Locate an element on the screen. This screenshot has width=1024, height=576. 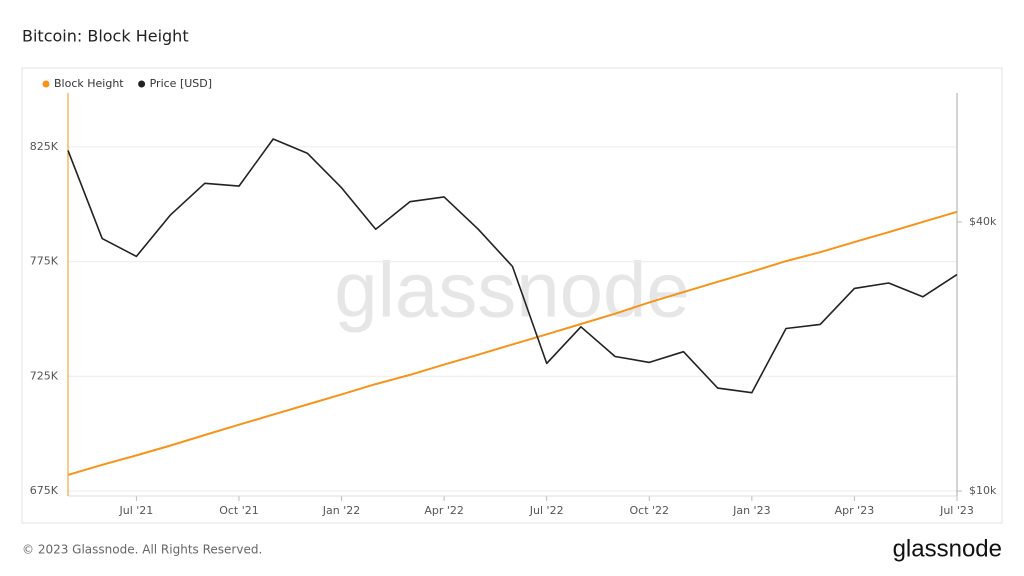
x-tick-label: Oct '22 is located at coordinates (649, 510).